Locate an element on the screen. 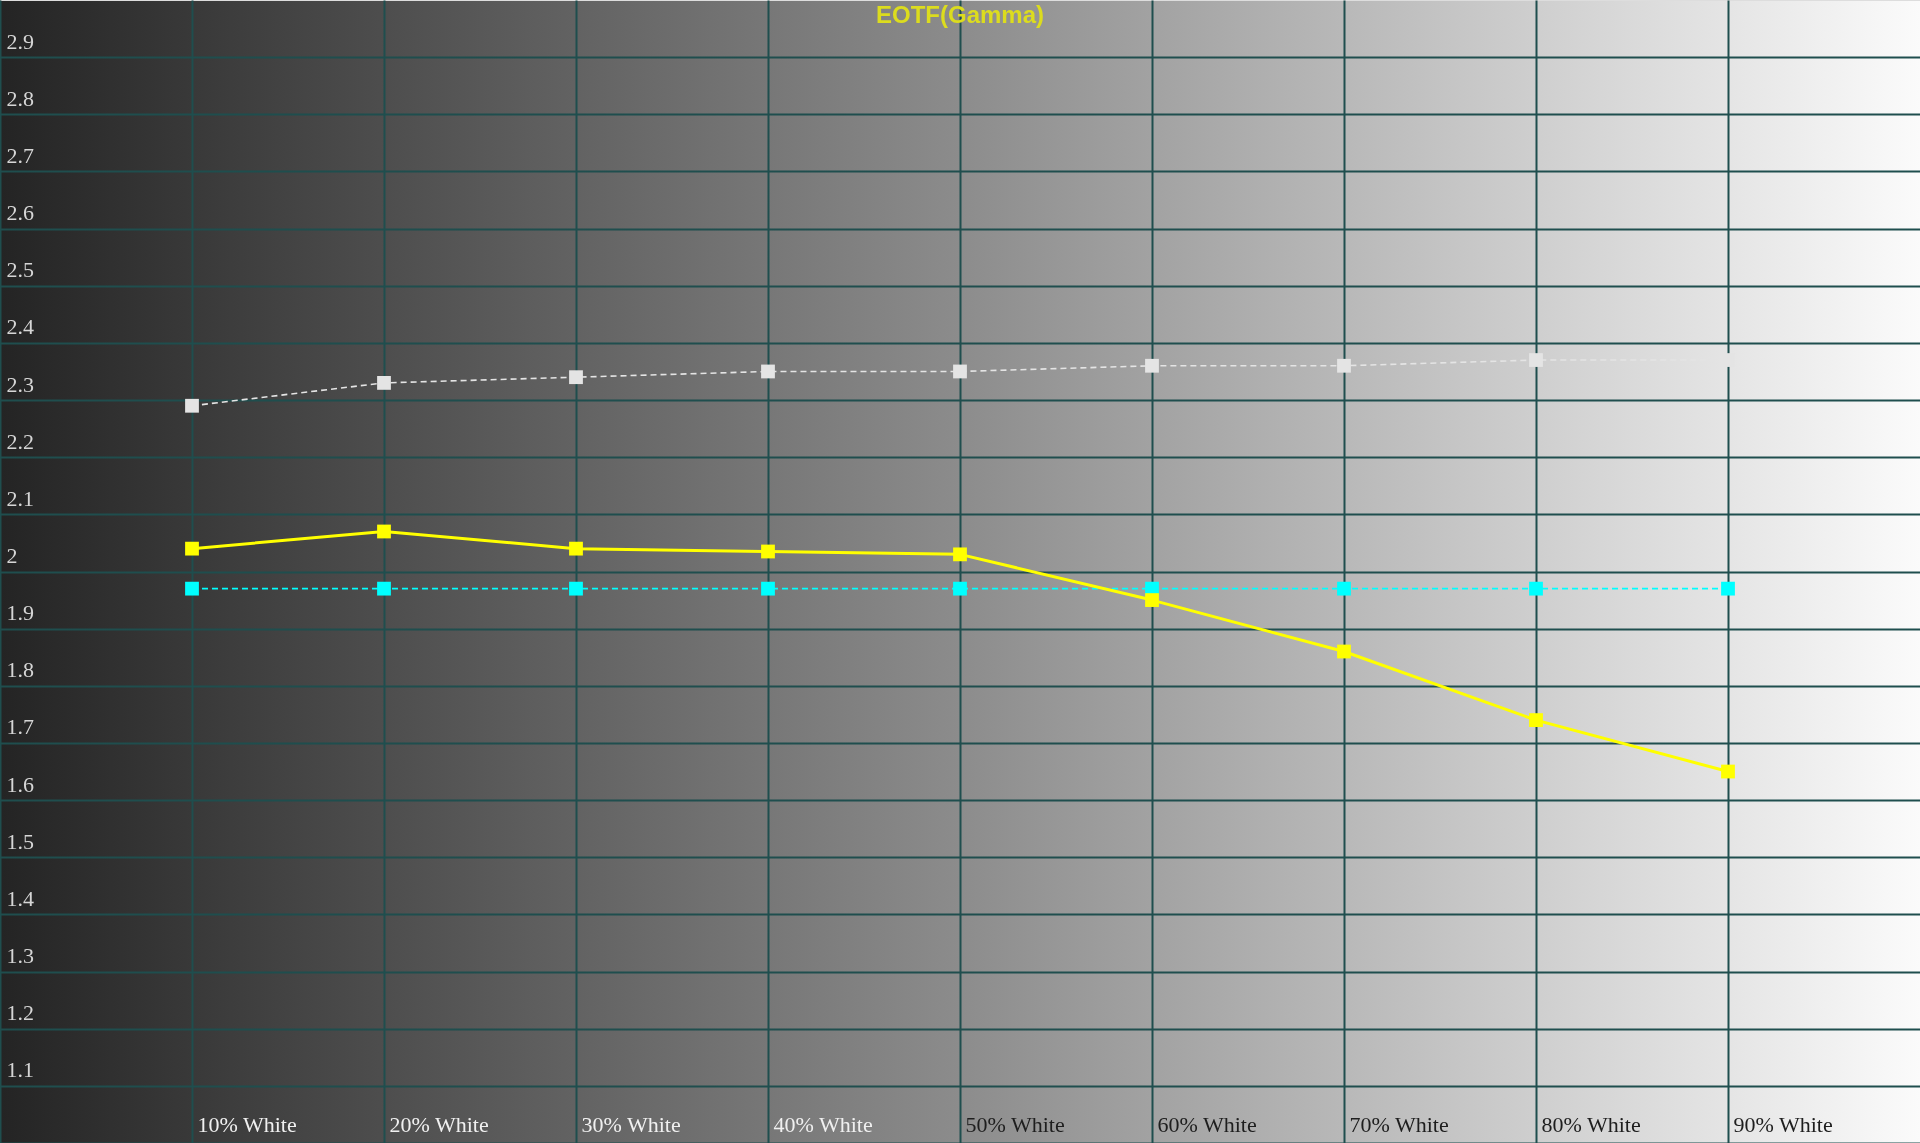 The image size is (1920, 1143). y-tick-label: 2 is located at coordinates (12, 555).